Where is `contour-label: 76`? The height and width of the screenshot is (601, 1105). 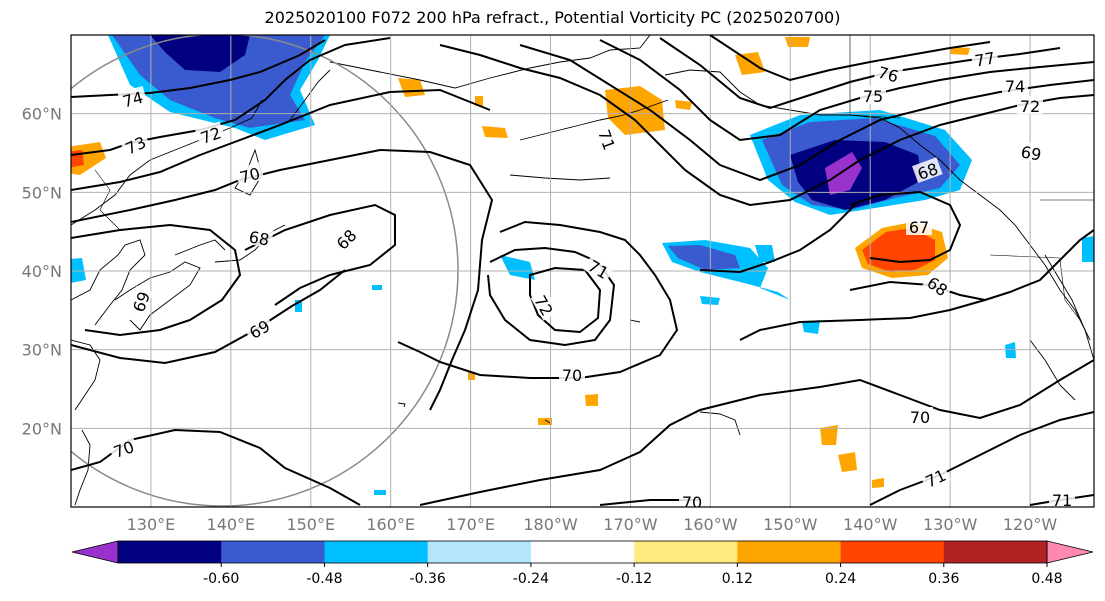 contour-label: 76 is located at coordinates (888, 75).